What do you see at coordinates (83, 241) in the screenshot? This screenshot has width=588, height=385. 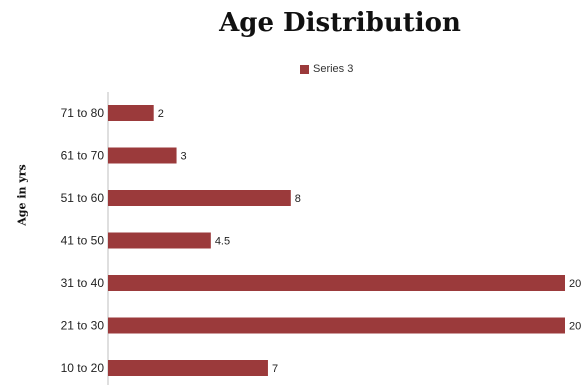 I see `y-tick-label: 41 to 50` at bounding box center [83, 241].